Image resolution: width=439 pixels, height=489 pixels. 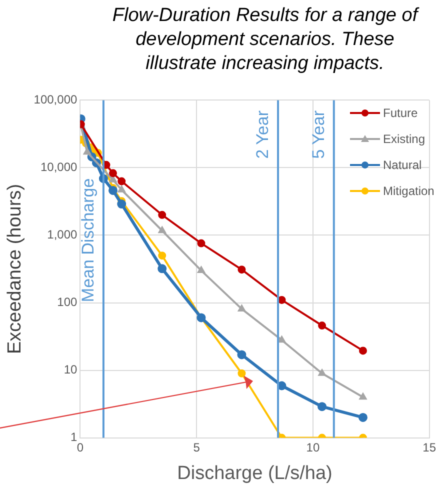 I want to click on ref-line-label: Mean Discharge, so click(x=88, y=240).